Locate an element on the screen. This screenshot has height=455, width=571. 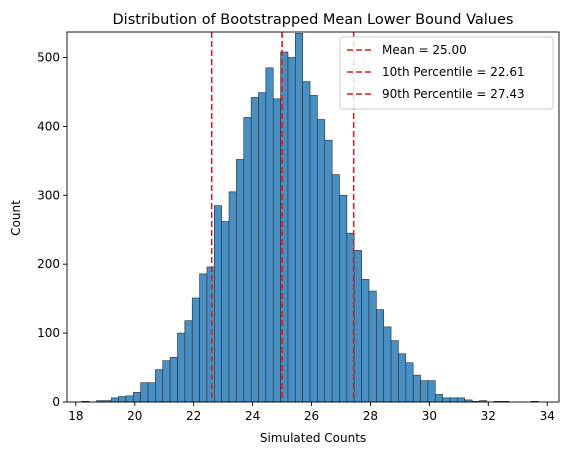
y-axis-label: Count is located at coordinates (16, 218).